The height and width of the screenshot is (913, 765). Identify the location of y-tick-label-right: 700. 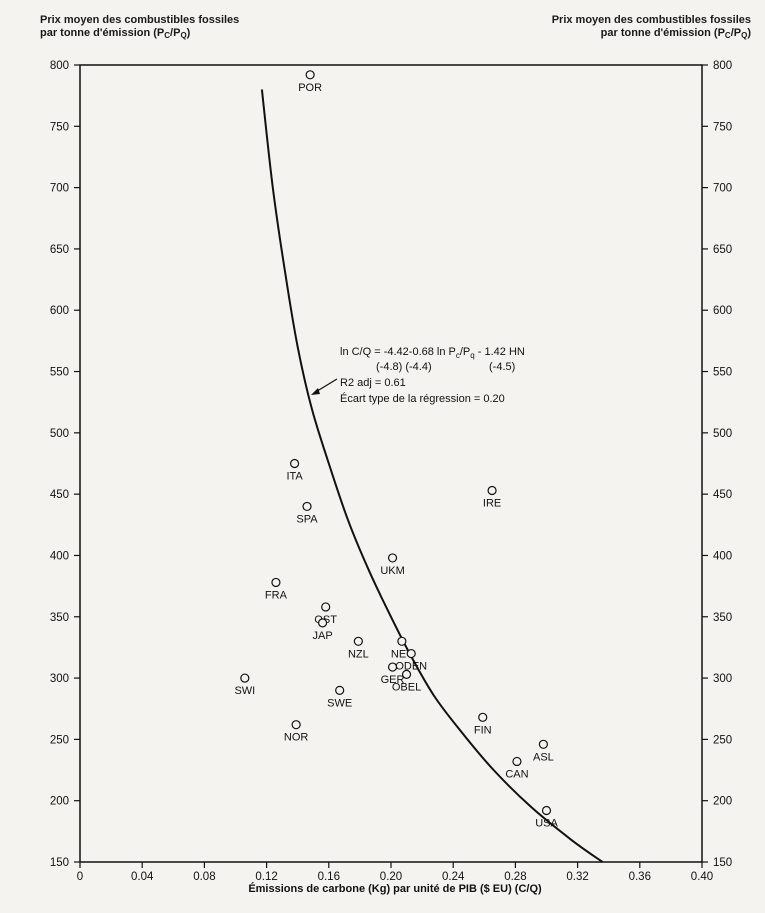
(722, 189).